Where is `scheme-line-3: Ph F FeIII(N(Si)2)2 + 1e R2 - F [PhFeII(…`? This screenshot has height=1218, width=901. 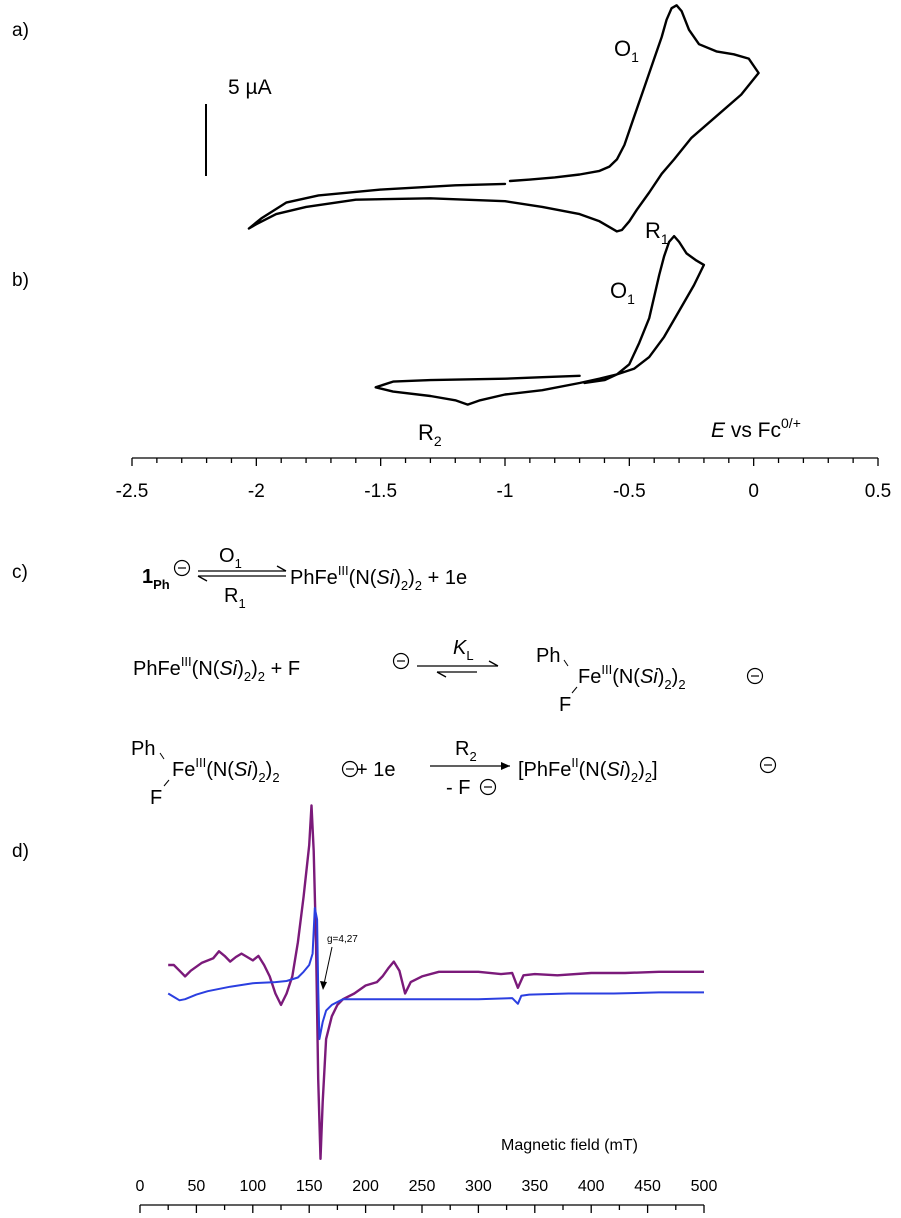
scheme-line-3: Ph F FeIII(N(Si)2)2 + 1e R2 - F [PhFeII(… is located at coordinates (454, 773).